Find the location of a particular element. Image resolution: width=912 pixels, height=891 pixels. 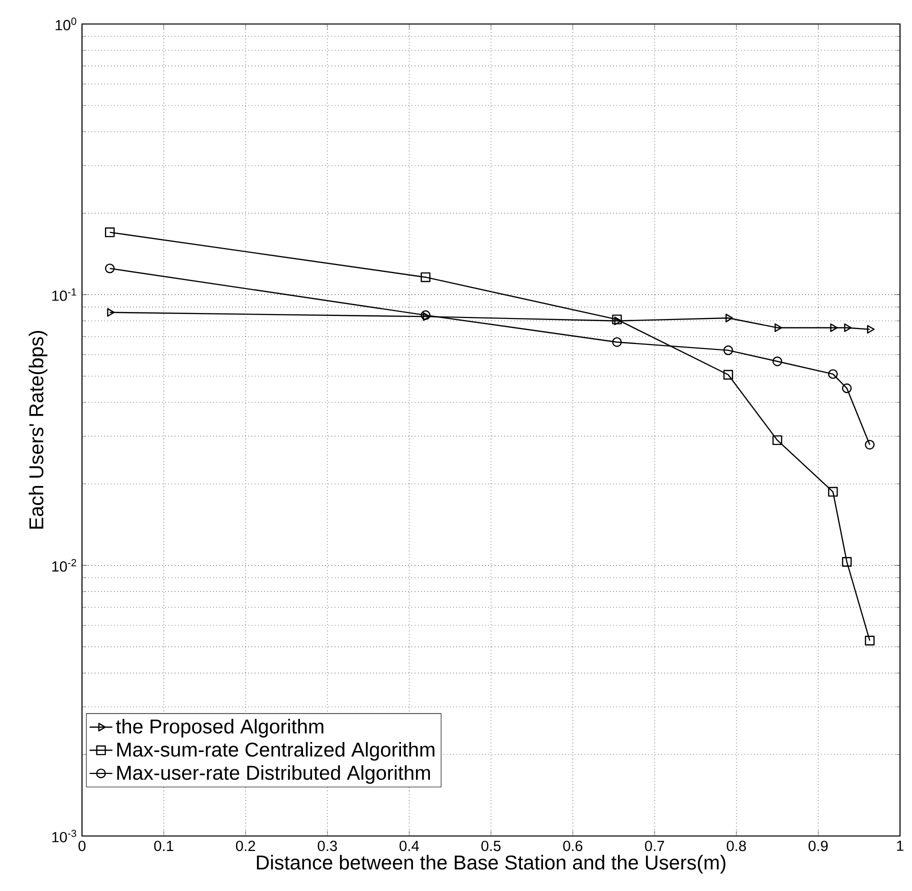

x-tick-label: 0.5 is located at coordinates (491, 846).